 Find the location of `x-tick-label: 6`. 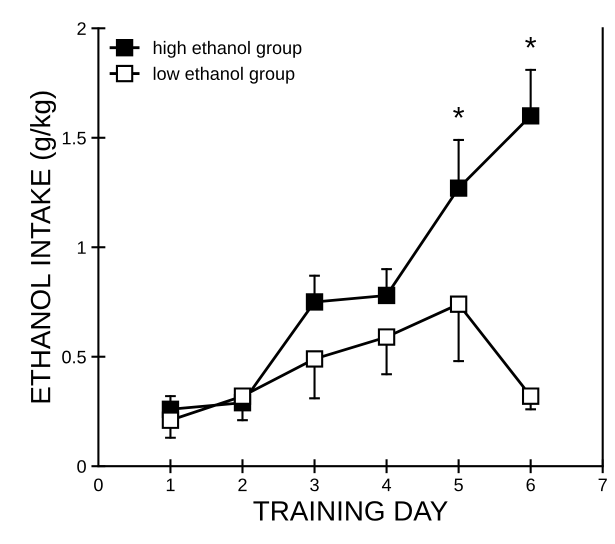

x-tick-label: 6 is located at coordinates (530, 485).